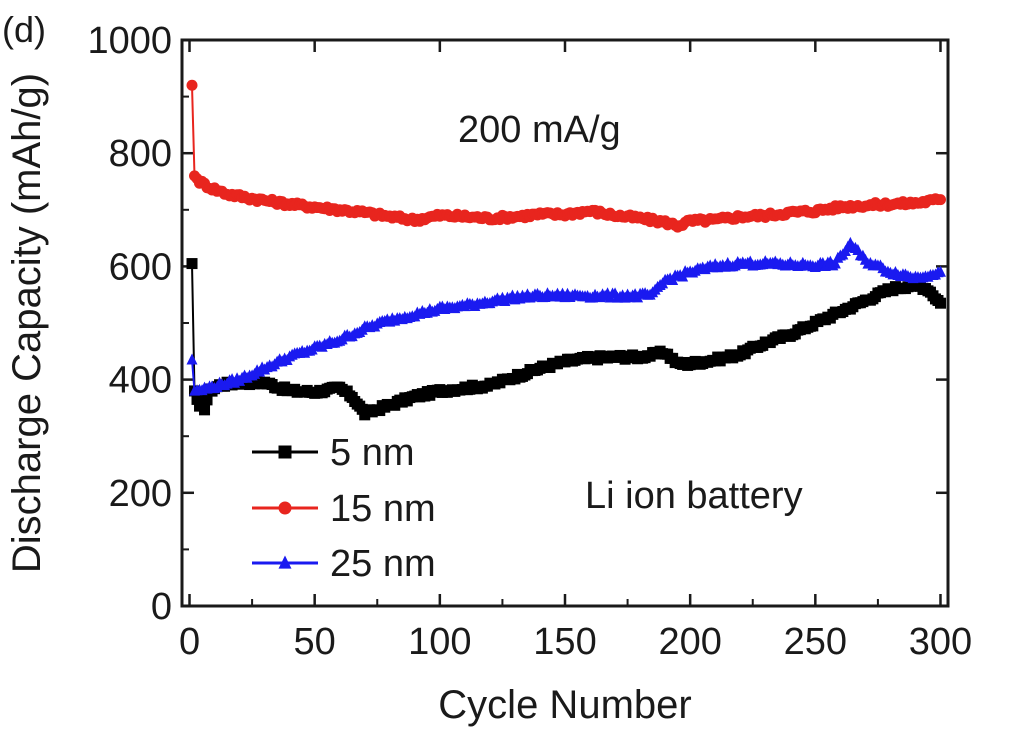  Describe the element at coordinates (383, 564) in the screenshot. I see `legend-label: 25 nm` at that location.